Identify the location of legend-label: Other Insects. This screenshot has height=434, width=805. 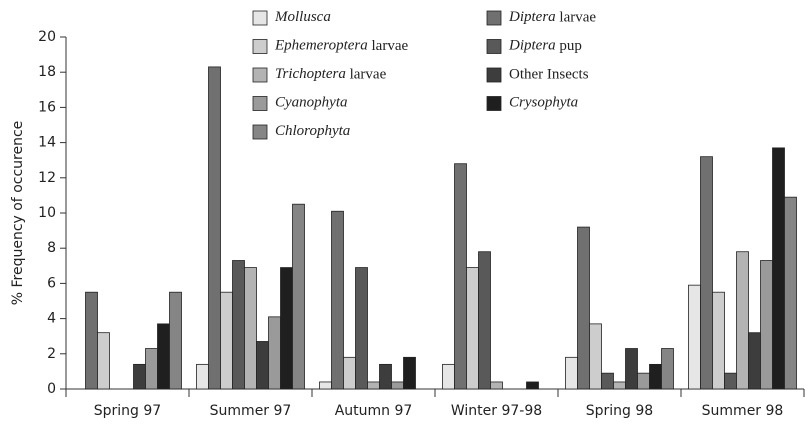
(549, 74).